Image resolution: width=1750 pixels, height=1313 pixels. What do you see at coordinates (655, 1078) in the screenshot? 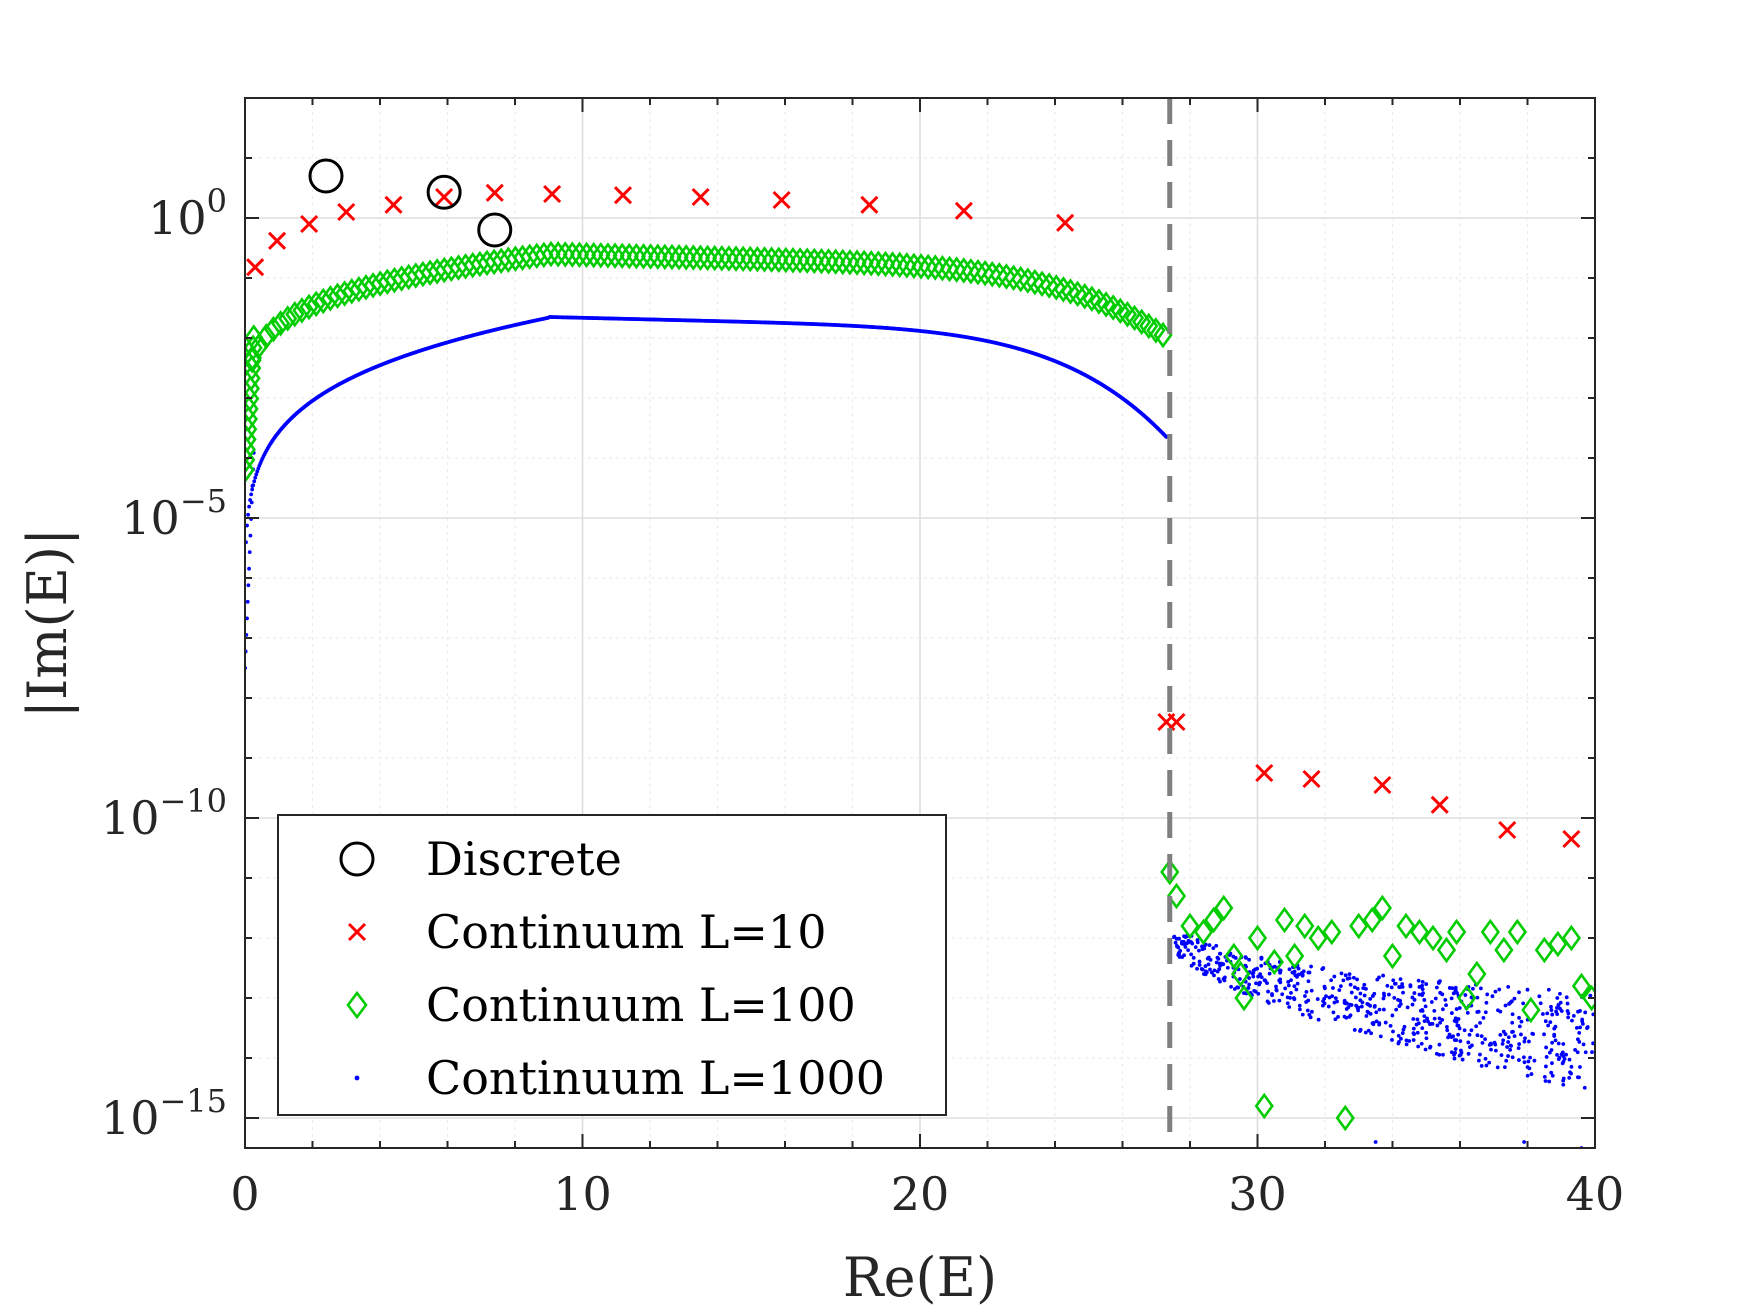
I see `legend-label: Continuum L=1000` at bounding box center [655, 1078].